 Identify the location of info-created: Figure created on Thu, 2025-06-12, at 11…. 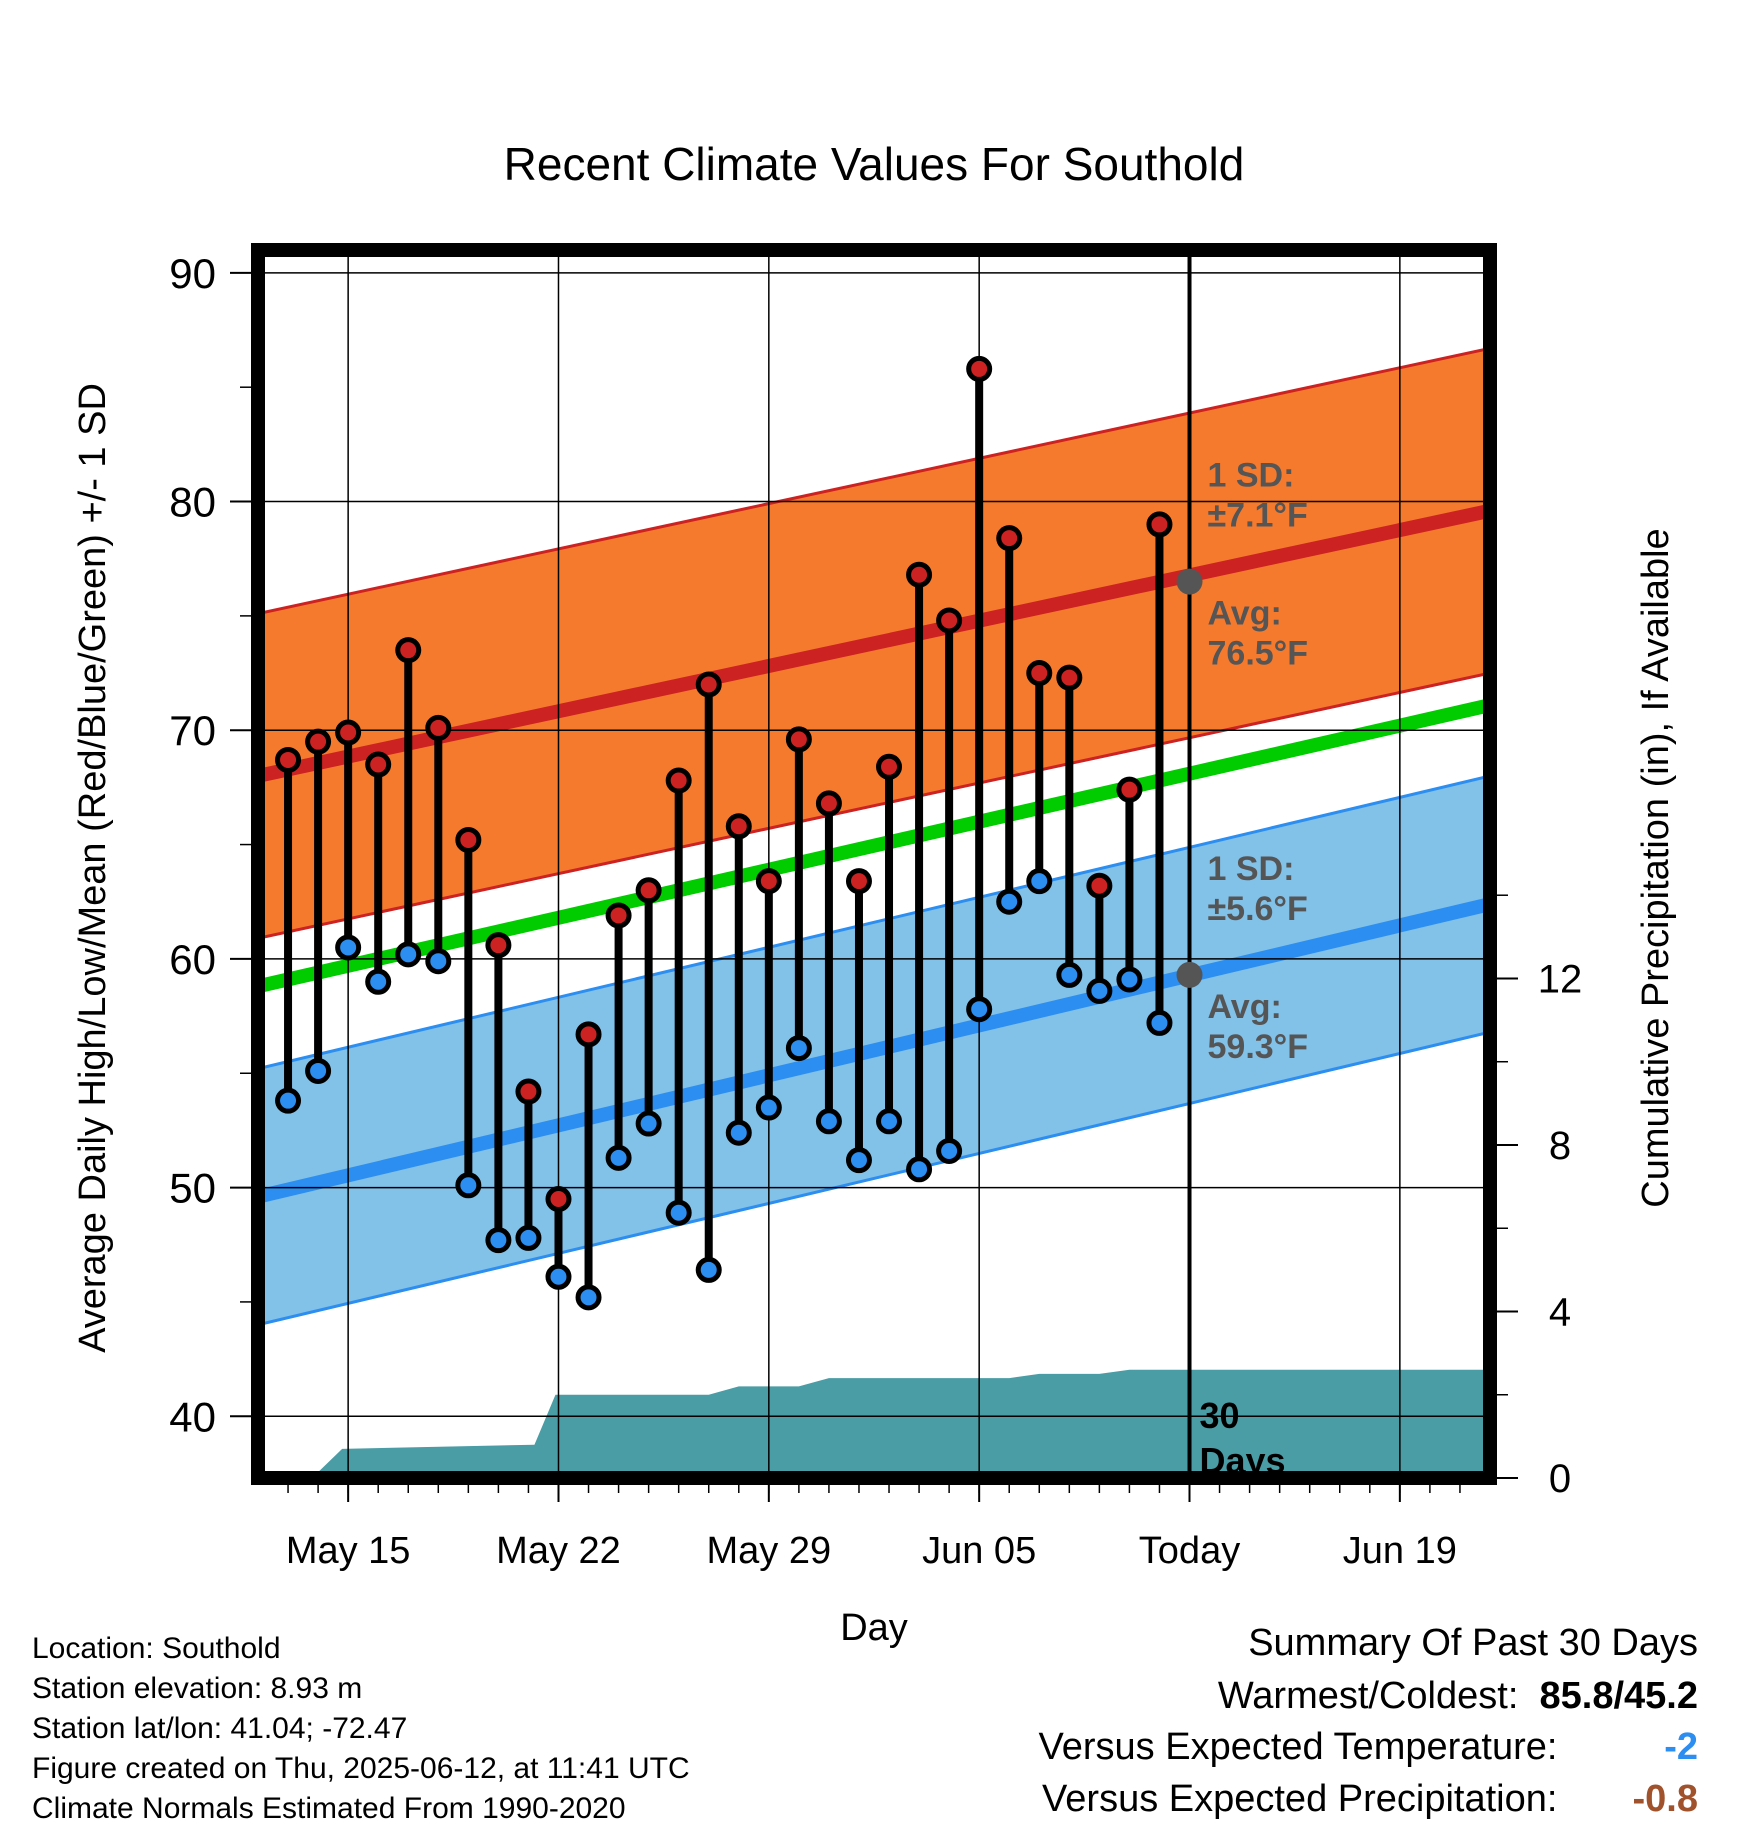
(361, 1768).